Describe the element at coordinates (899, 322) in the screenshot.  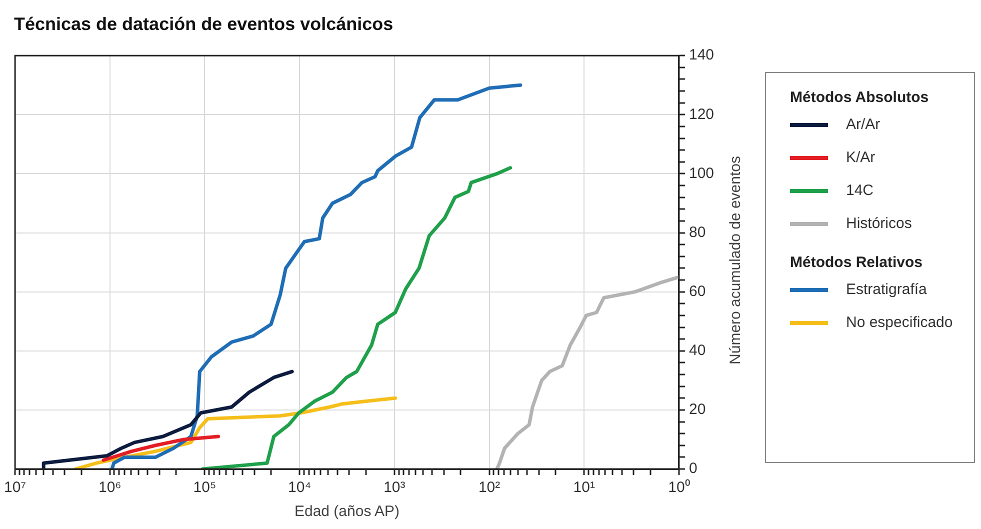
I see `legend-label: No especificado` at that location.